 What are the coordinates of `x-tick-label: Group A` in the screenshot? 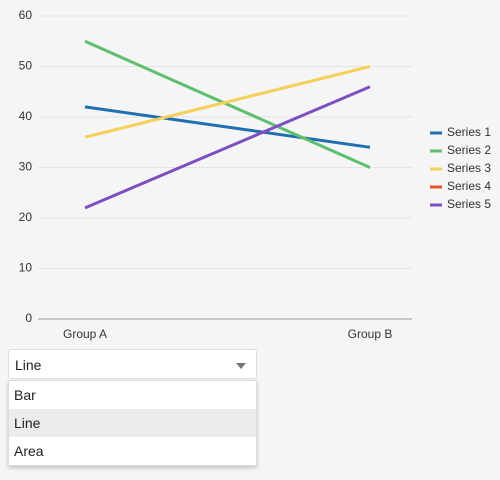 It's located at (85, 334).